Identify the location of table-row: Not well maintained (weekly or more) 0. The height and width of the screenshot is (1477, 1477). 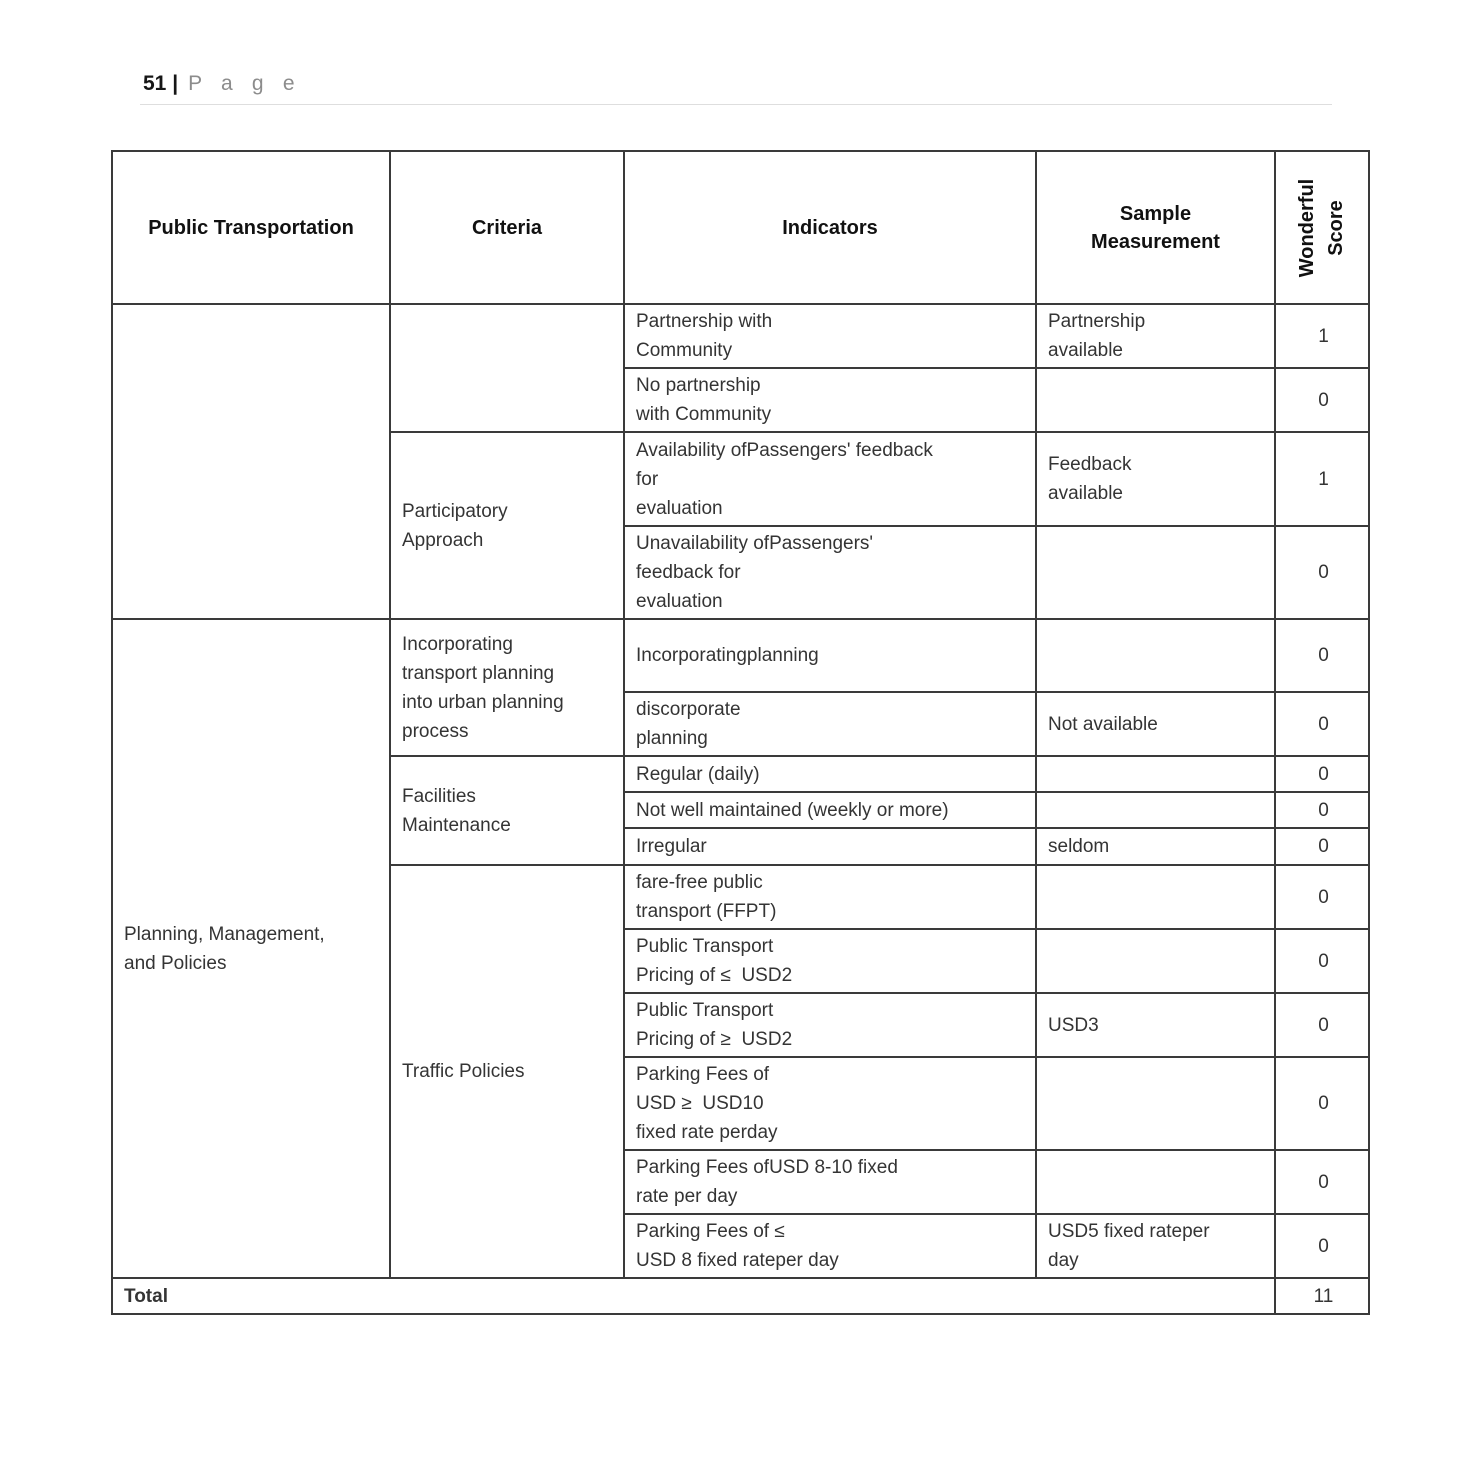
(741, 810).